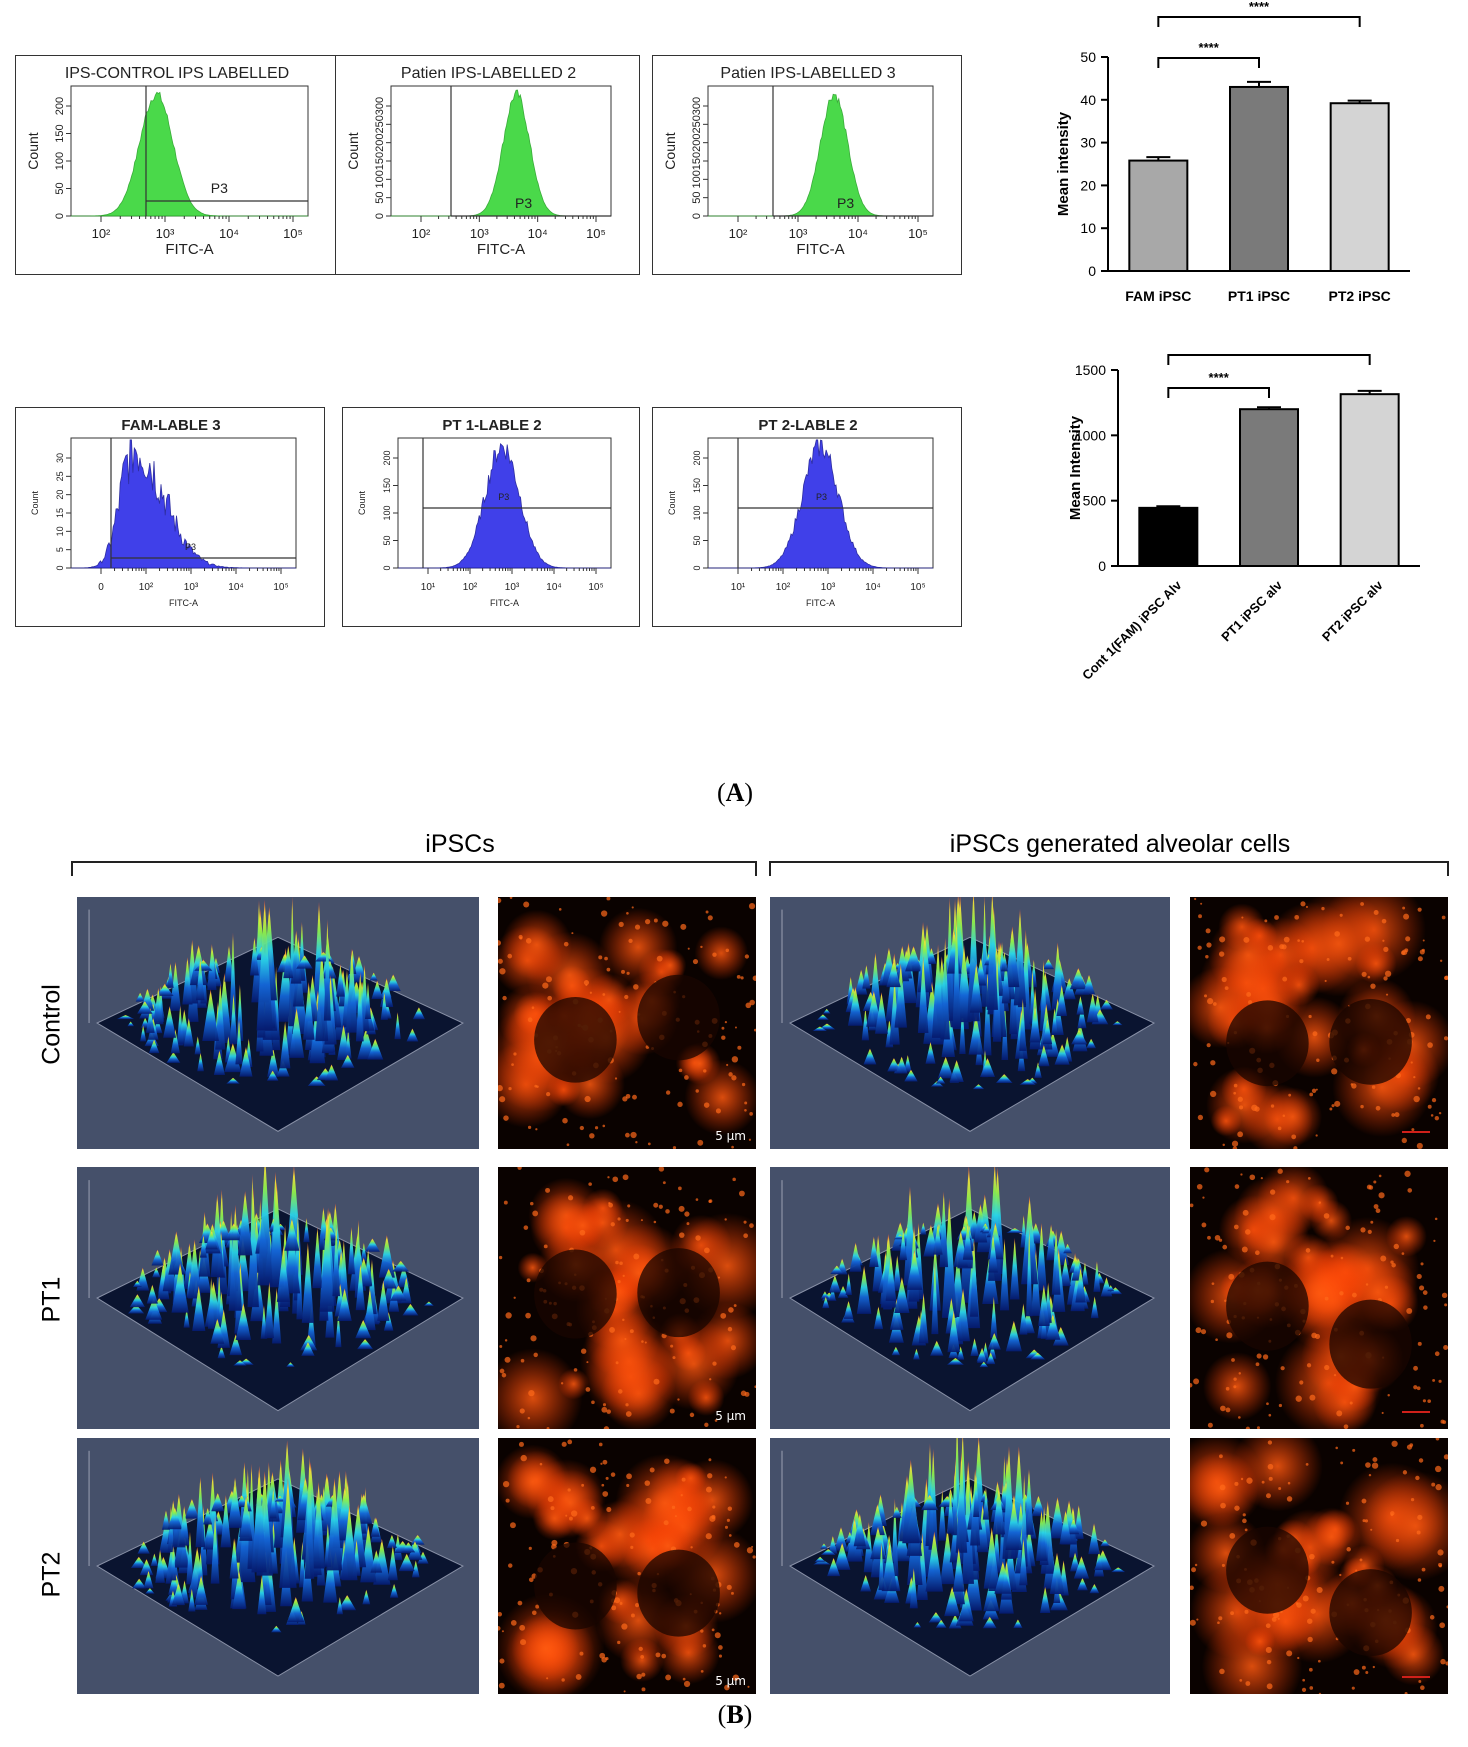  I want to click on x-tick-label: 10², so click(783, 587).